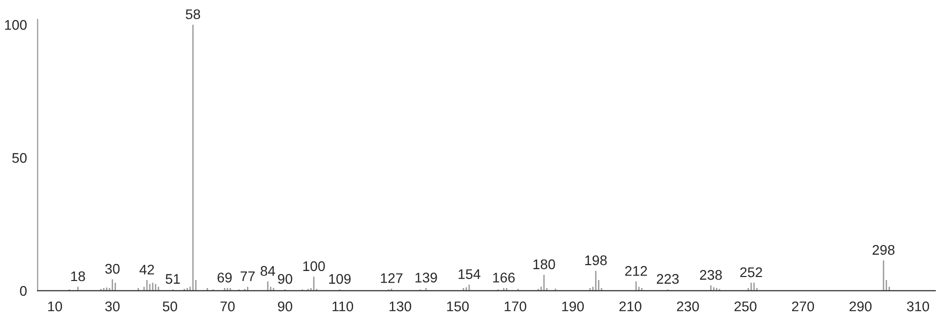 The image size is (940, 323). I want to click on y-tick-label: 50, so click(19, 158).